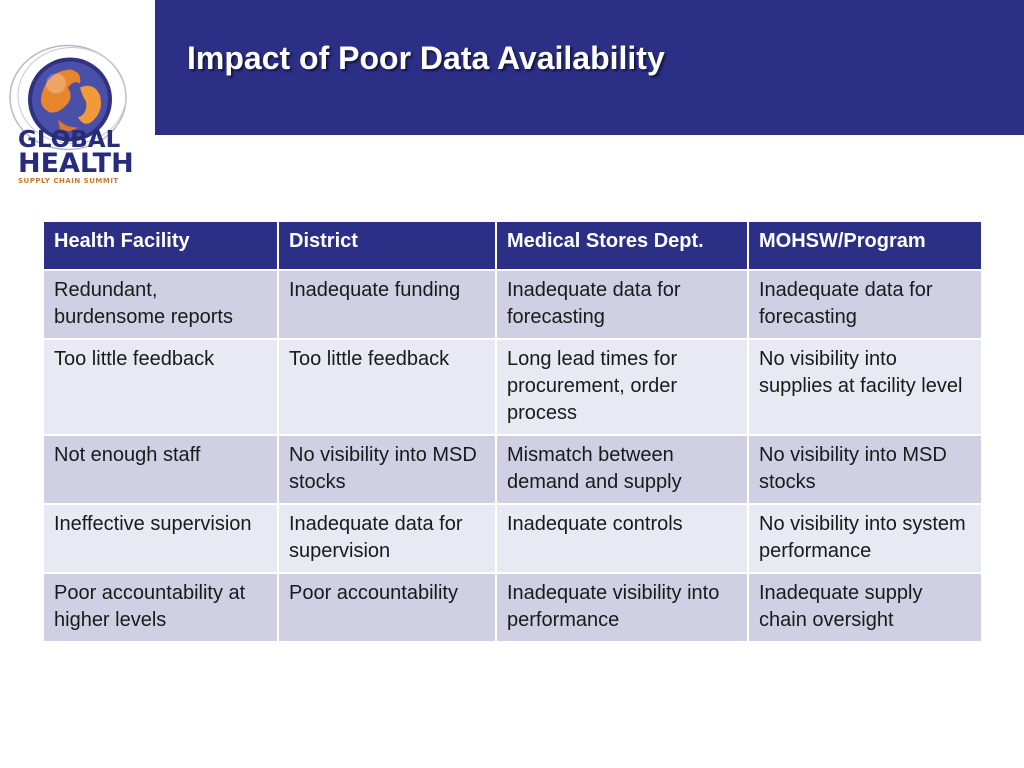 The width and height of the screenshot is (1024, 768). What do you see at coordinates (76, 163) in the screenshot?
I see `logo-text-health: HEALTH` at bounding box center [76, 163].